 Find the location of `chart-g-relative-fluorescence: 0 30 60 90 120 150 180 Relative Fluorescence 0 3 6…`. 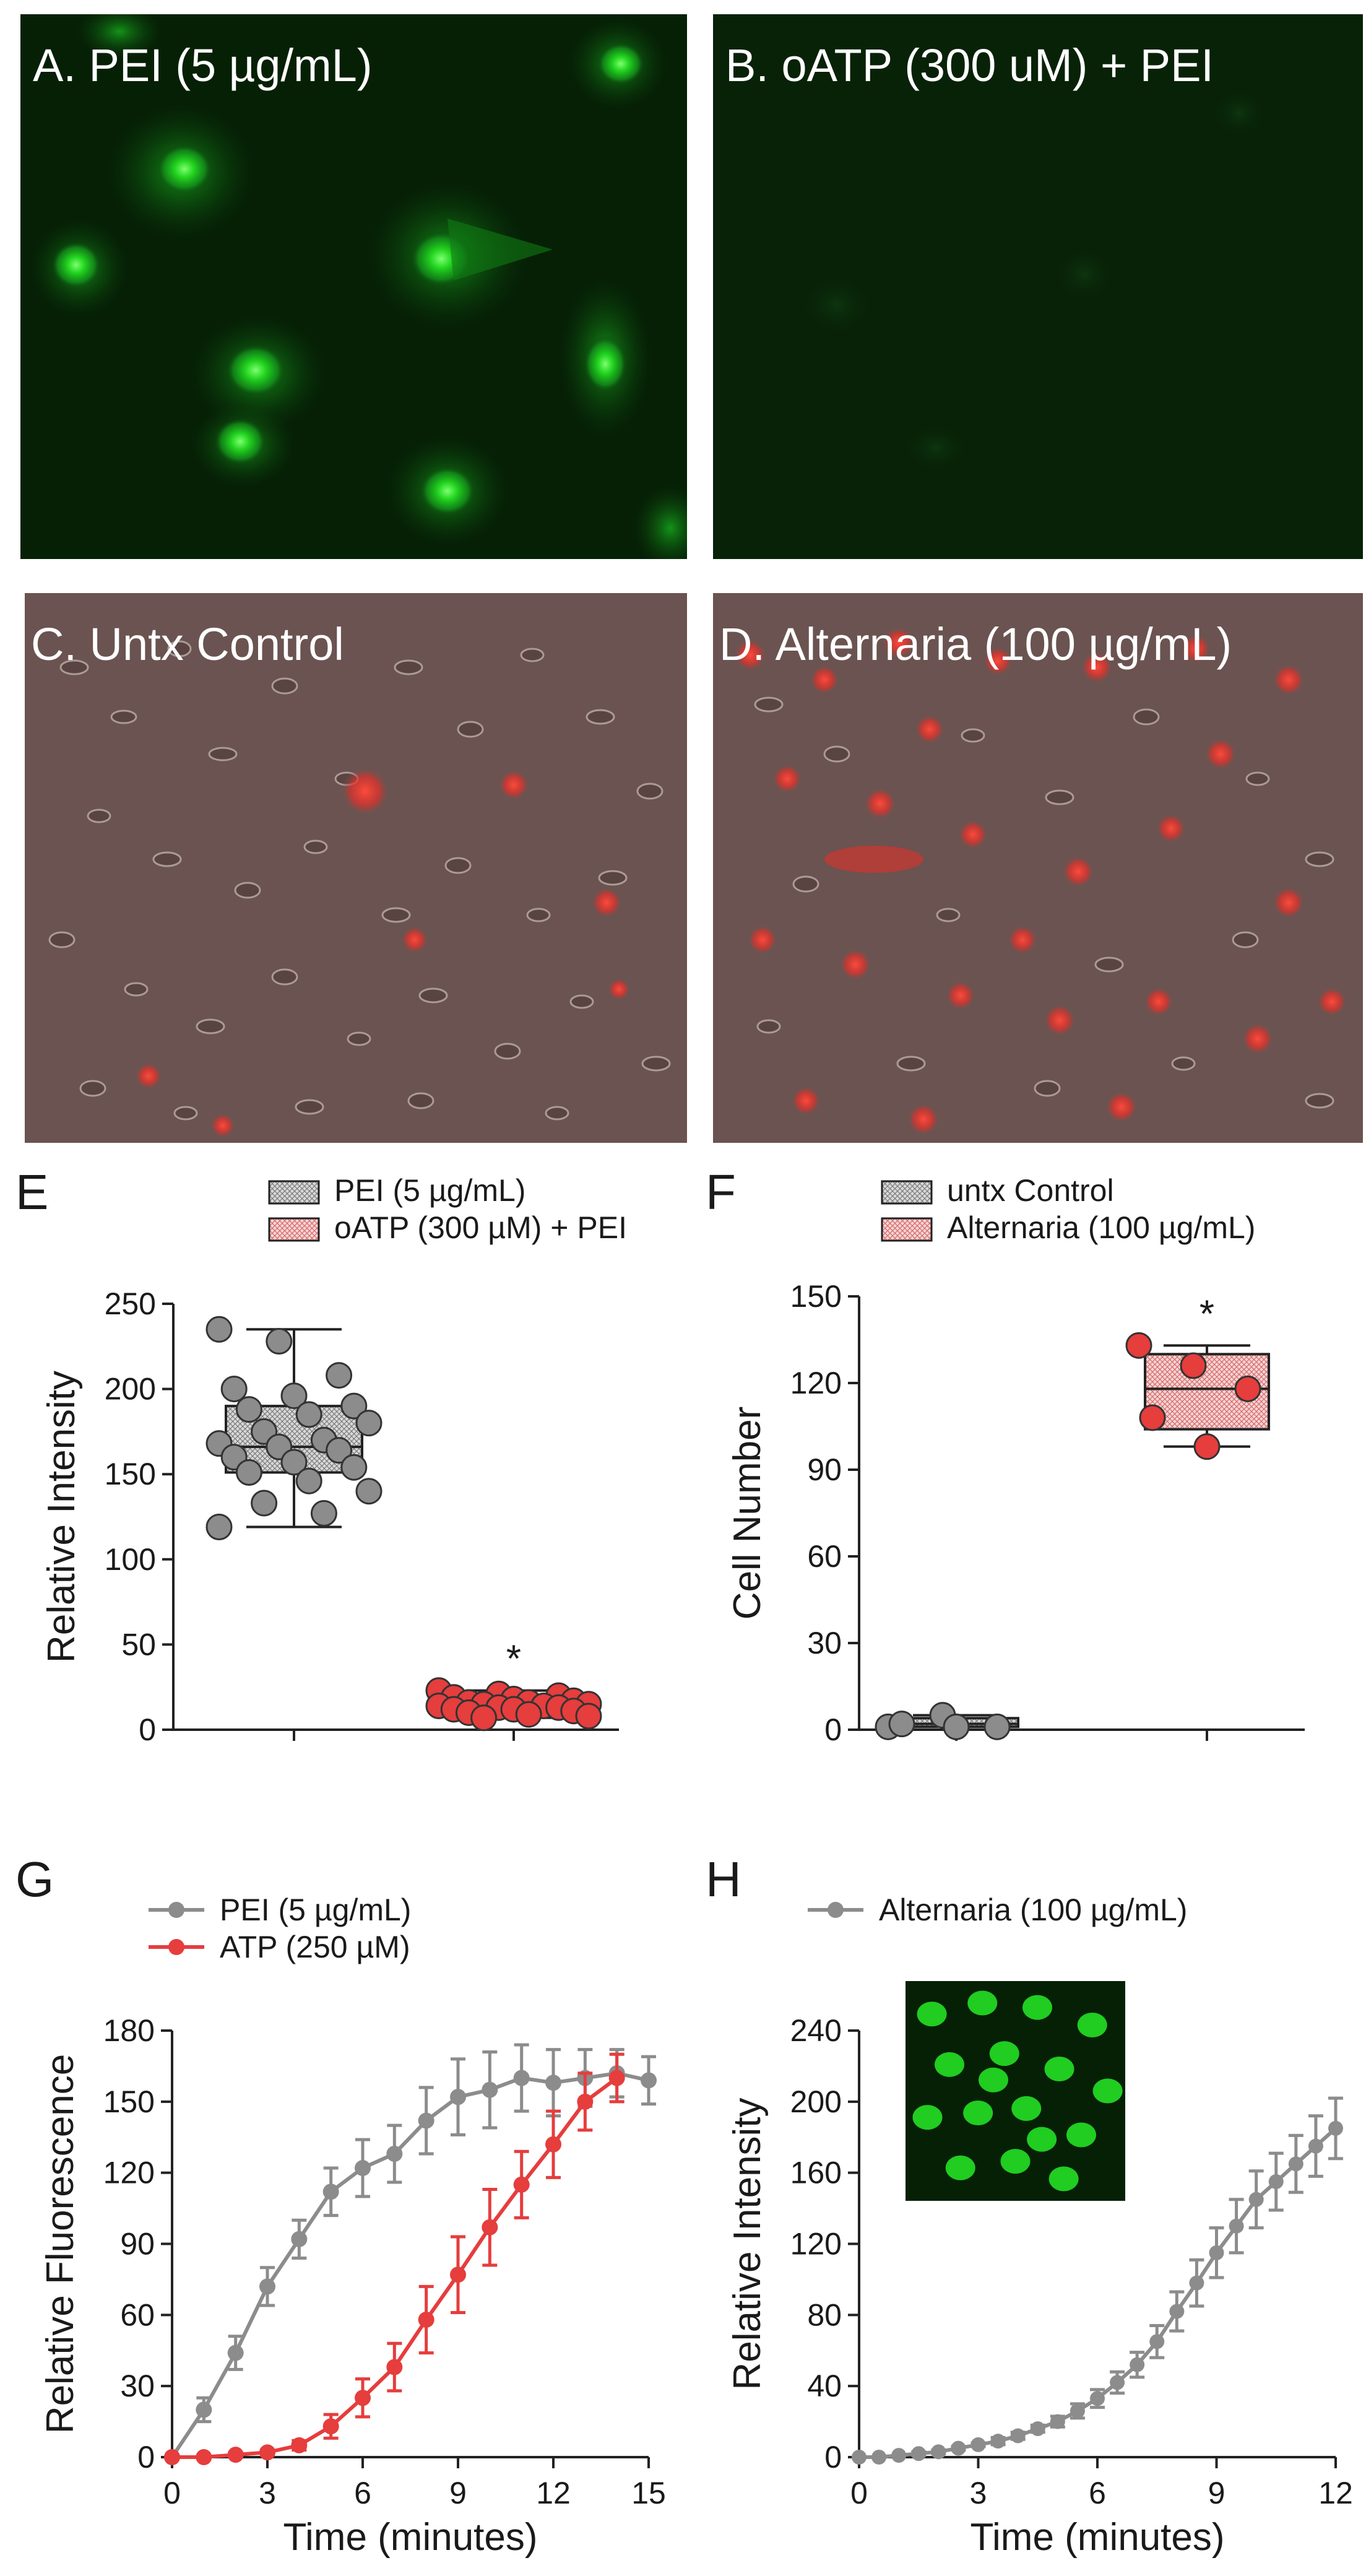

chart-g-relative-fluorescence: 0 30 60 90 120 150 180 Relative Fluorescence 0 3 6… is located at coordinates (352, 2226).